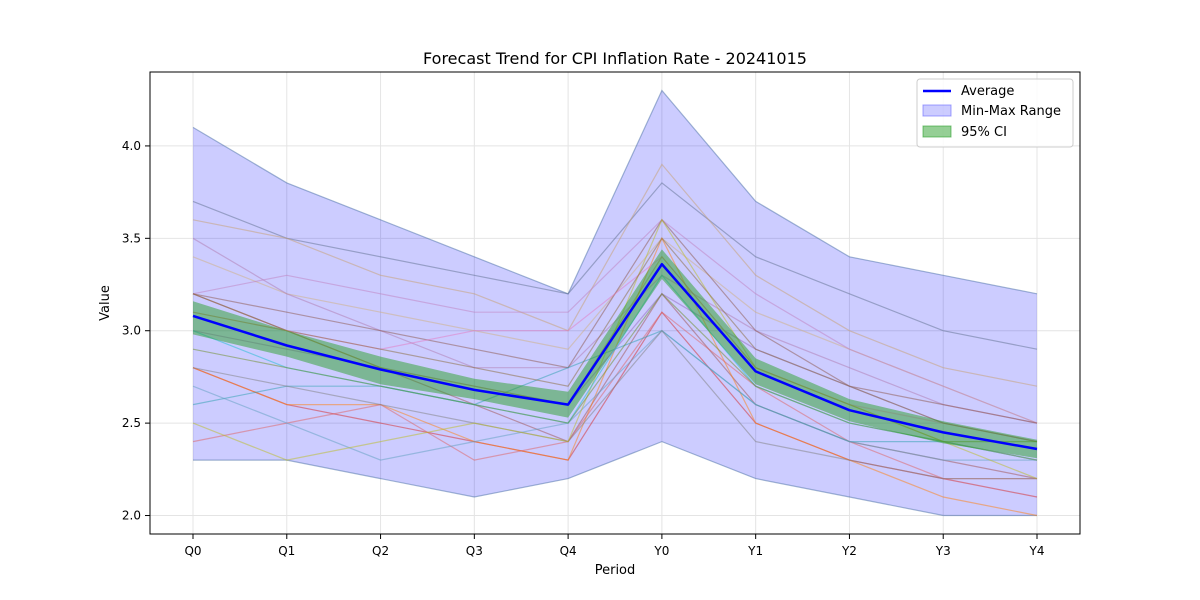 The image size is (1200, 600). What do you see at coordinates (474, 551) in the screenshot?
I see `x-tick-label: Q3` at bounding box center [474, 551].